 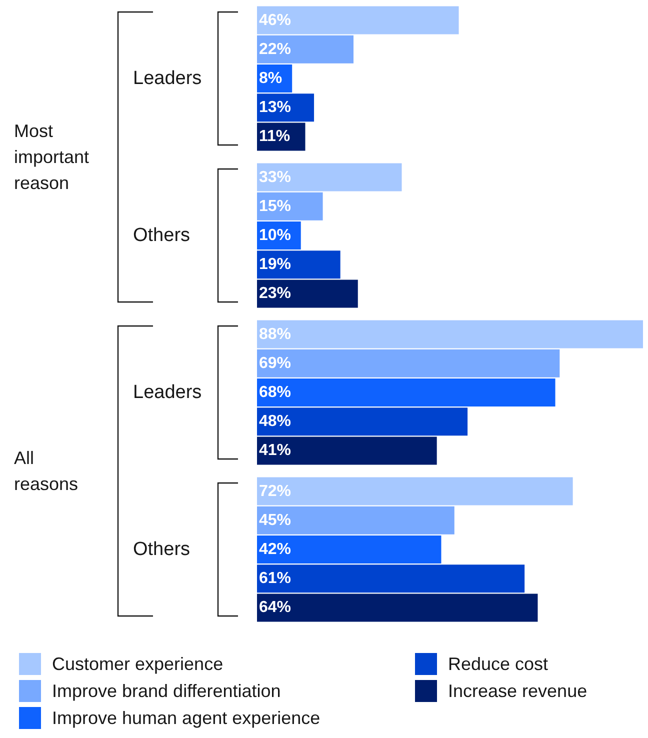 What do you see at coordinates (275, 334) in the screenshot?
I see `data-label: 88%` at bounding box center [275, 334].